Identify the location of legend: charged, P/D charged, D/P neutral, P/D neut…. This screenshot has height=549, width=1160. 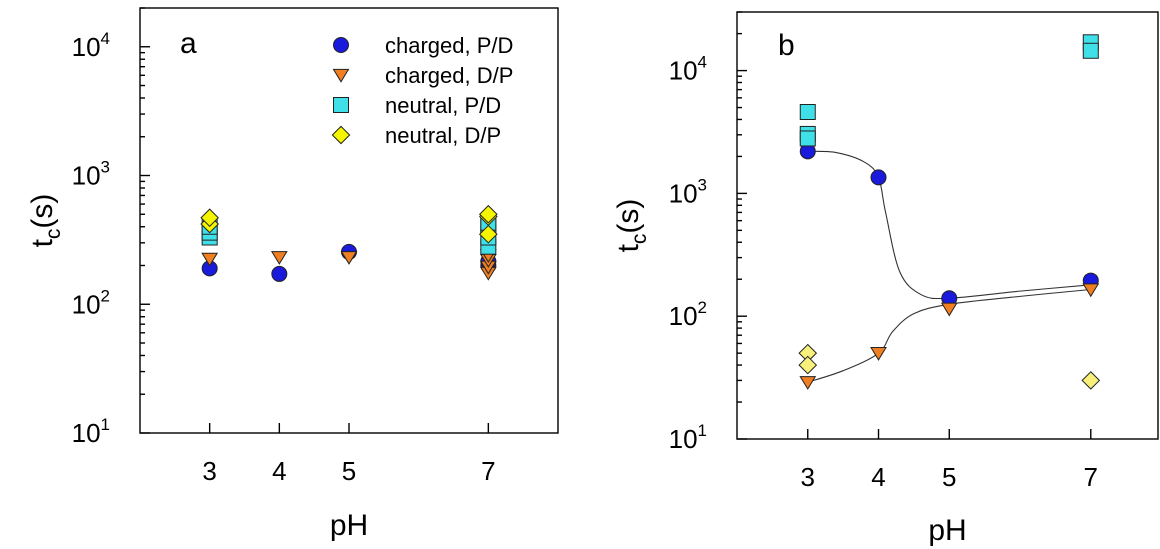
(422, 90).